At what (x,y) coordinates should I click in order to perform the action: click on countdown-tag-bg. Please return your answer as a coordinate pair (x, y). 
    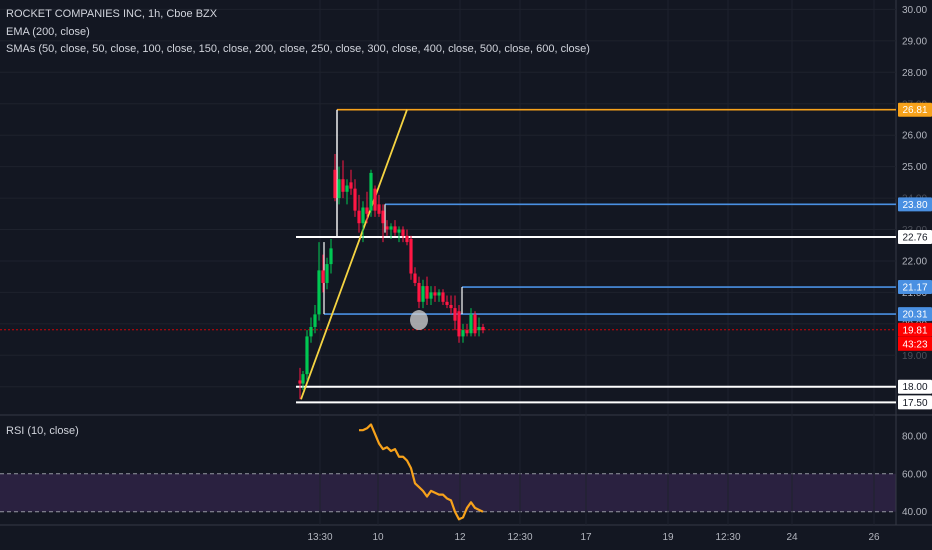
    Looking at the image, I should click on (915, 343).